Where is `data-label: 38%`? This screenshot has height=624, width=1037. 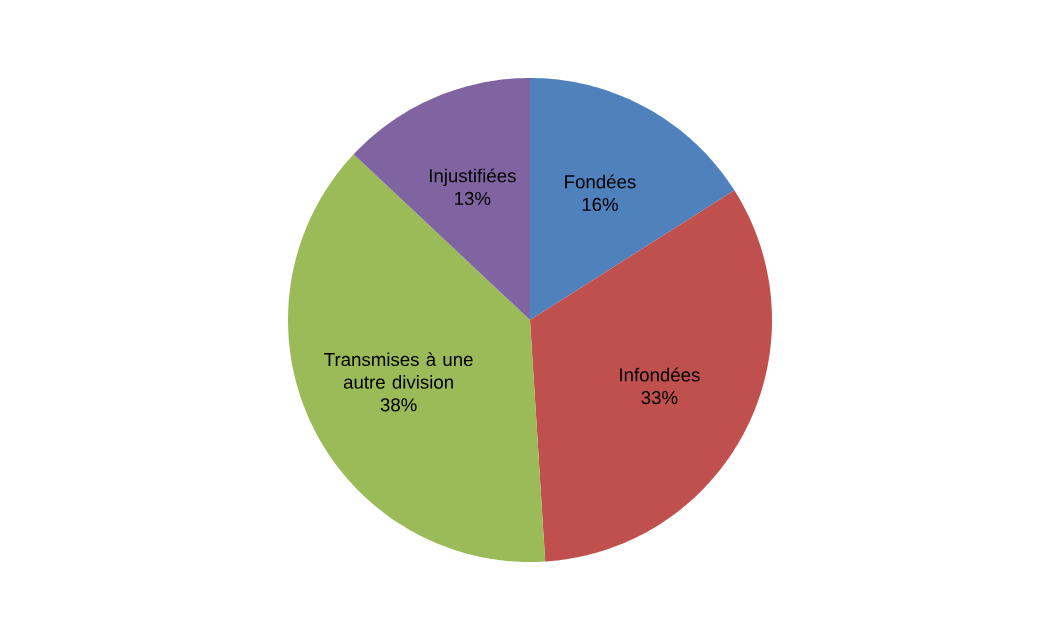
data-label: 38% is located at coordinates (398, 405).